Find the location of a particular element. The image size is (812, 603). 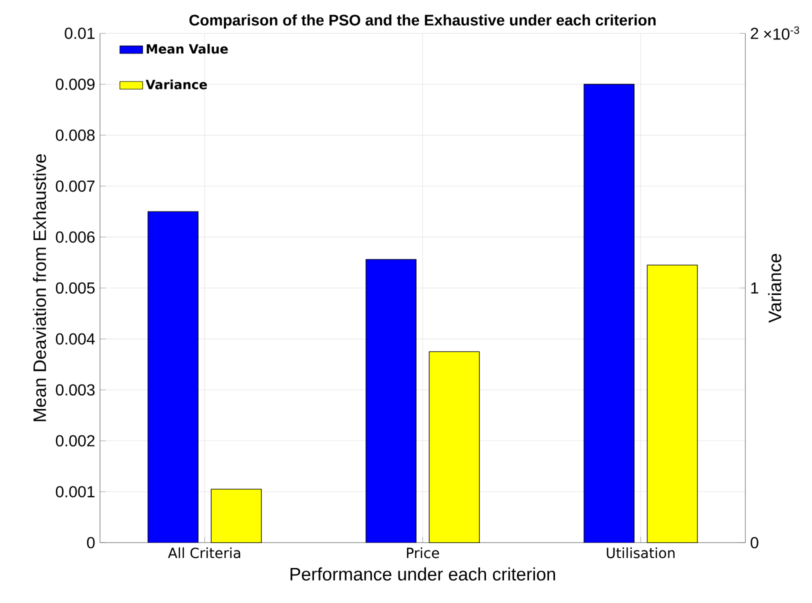

y2-tick-label: 2 is located at coordinates (754, 34).